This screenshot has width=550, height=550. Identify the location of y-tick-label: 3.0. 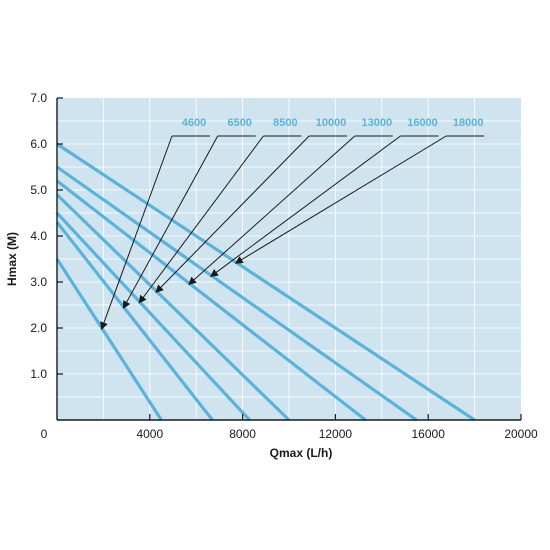
(38, 282).